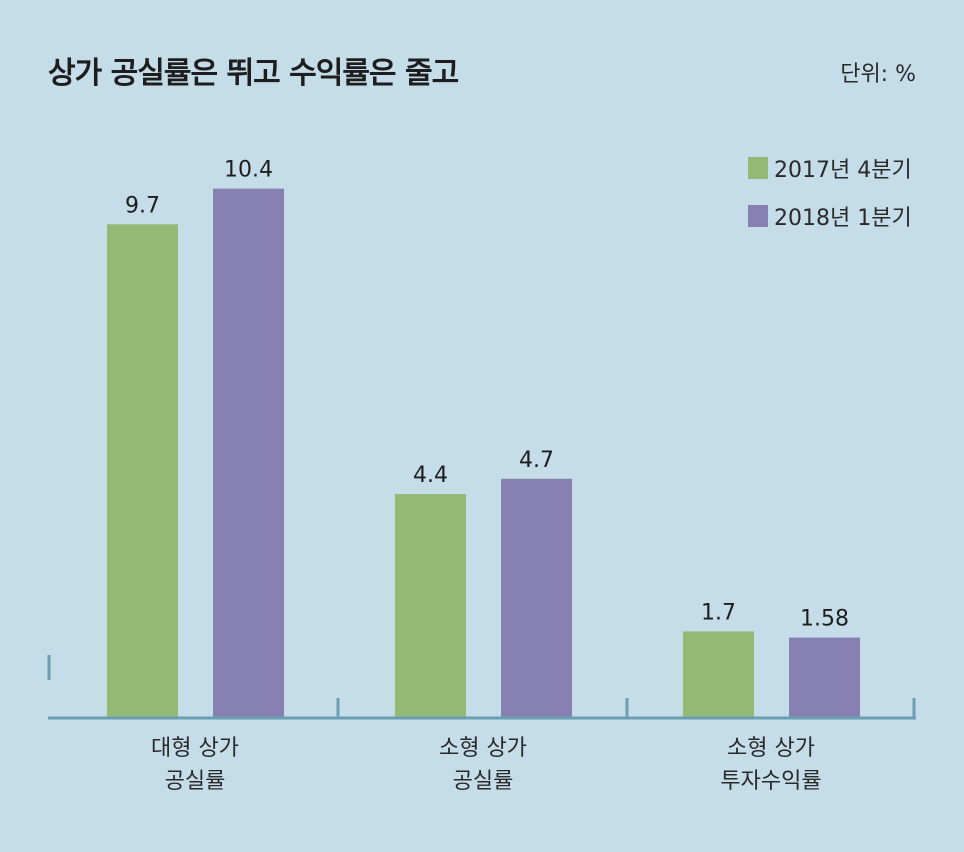 The width and height of the screenshot is (964, 852). Describe the element at coordinates (770, 781) in the screenshot. I see `category-label: 투자수익률` at that location.